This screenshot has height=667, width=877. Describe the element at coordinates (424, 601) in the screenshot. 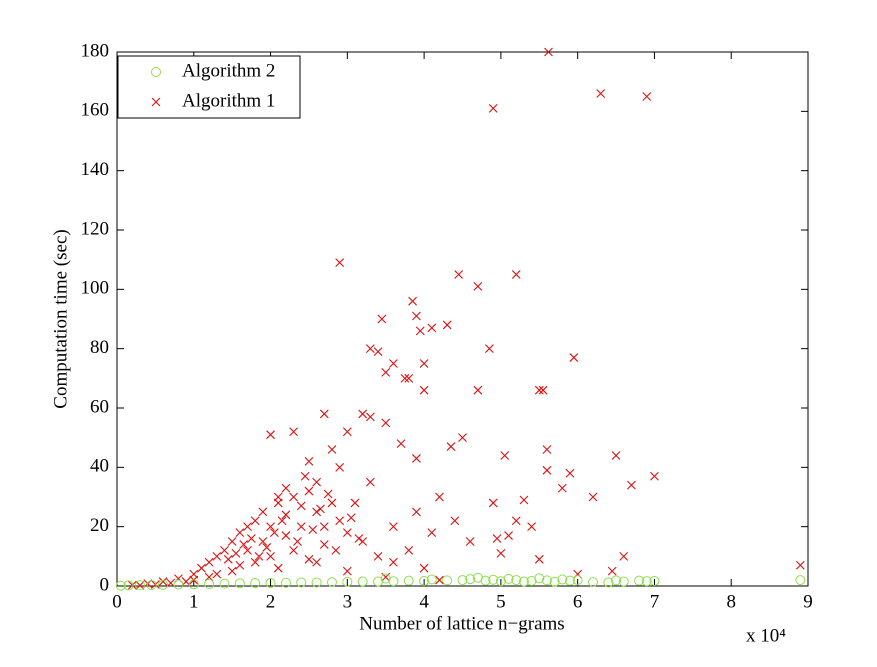

I see `x-tick-label: 4` at that location.